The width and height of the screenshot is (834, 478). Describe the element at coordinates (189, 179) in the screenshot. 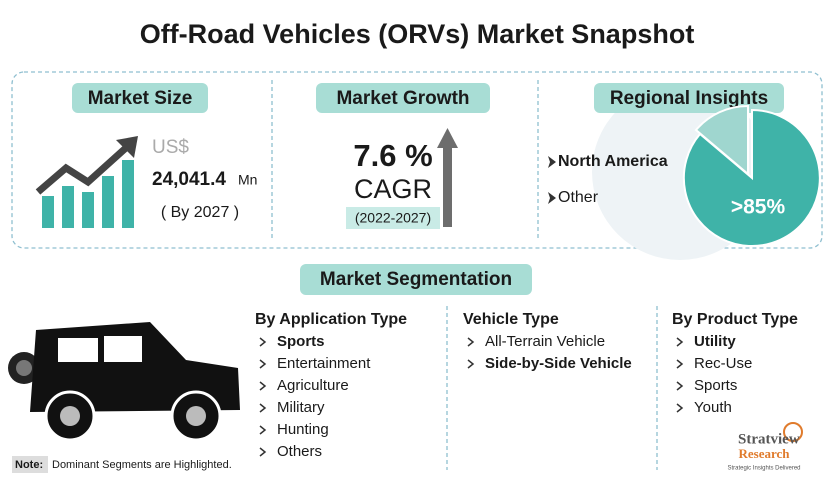

I see `value: 24,041.4` at that location.